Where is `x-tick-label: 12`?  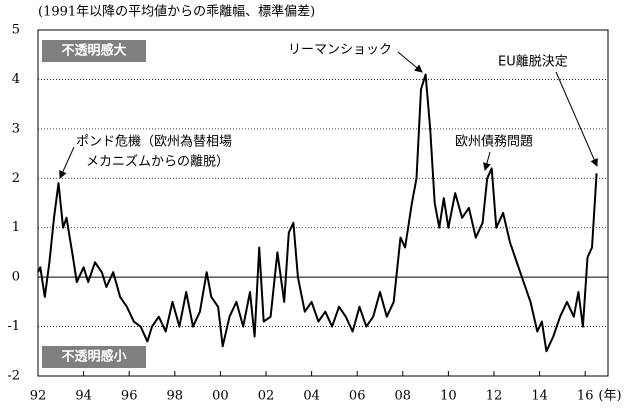 x-tick-label: 12 is located at coordinates (494, 396).